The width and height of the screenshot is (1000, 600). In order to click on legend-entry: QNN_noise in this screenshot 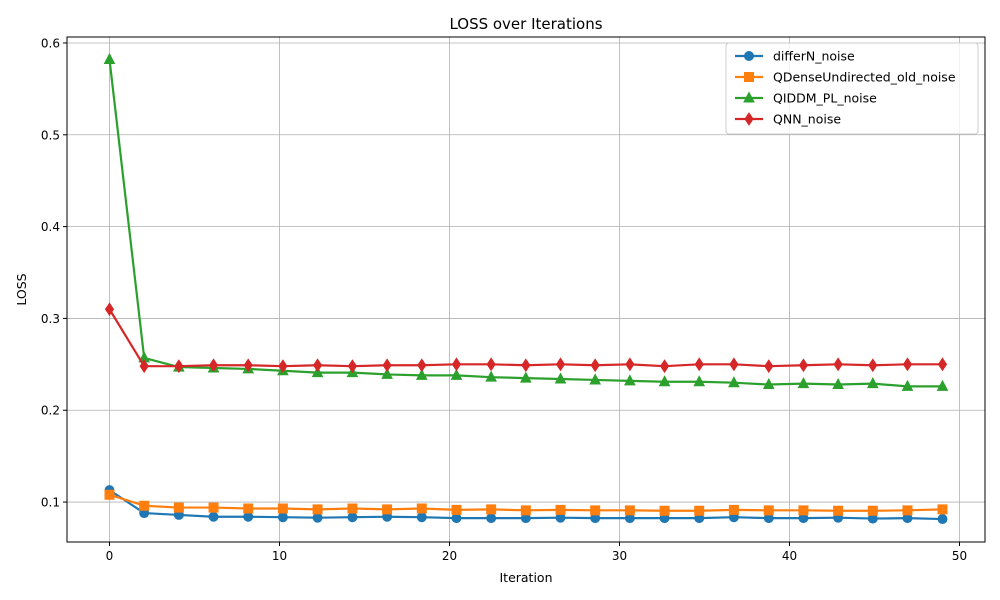, I will do `click(788, 119)`.